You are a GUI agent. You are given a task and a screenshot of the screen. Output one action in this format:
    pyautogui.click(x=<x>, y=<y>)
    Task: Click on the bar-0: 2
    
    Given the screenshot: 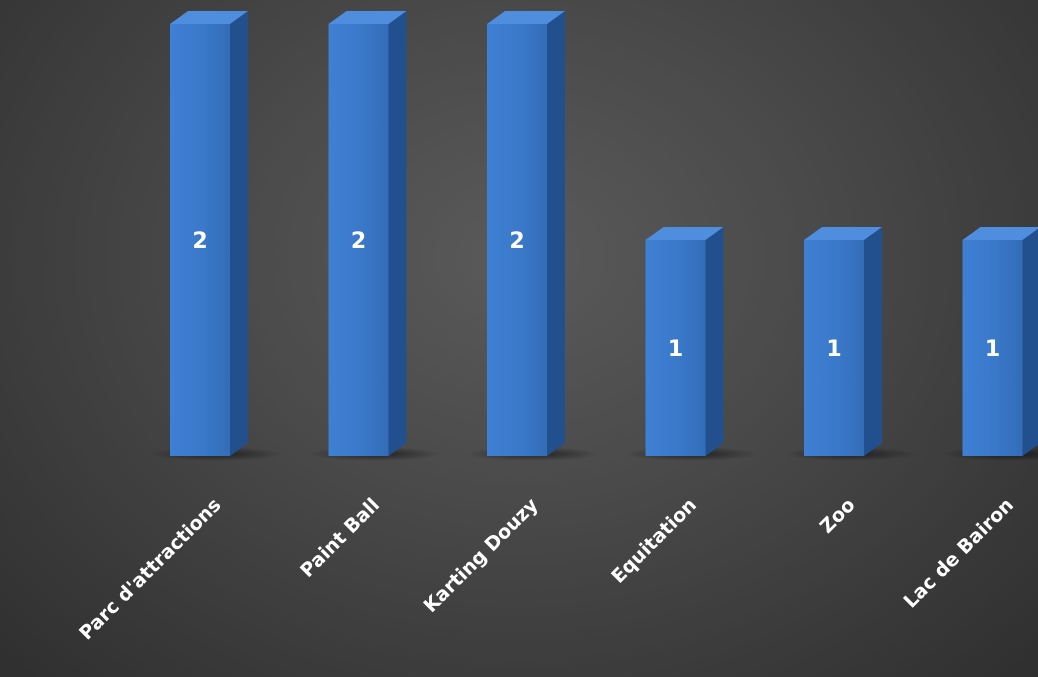 What is the action you would take?
    pyautogui.click(x=216, y=236)
    